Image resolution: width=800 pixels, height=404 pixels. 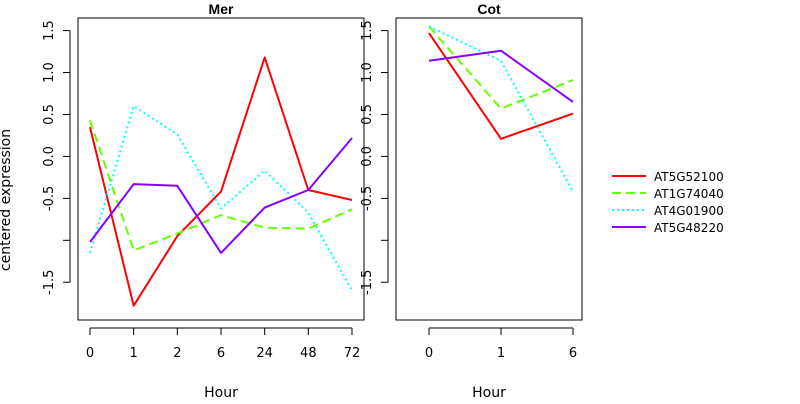 What do you see at coordinates (367, 156) in the screenshot?
I see `panel-1-y-tick-label: 0.0` at bounding box center [367, 156].